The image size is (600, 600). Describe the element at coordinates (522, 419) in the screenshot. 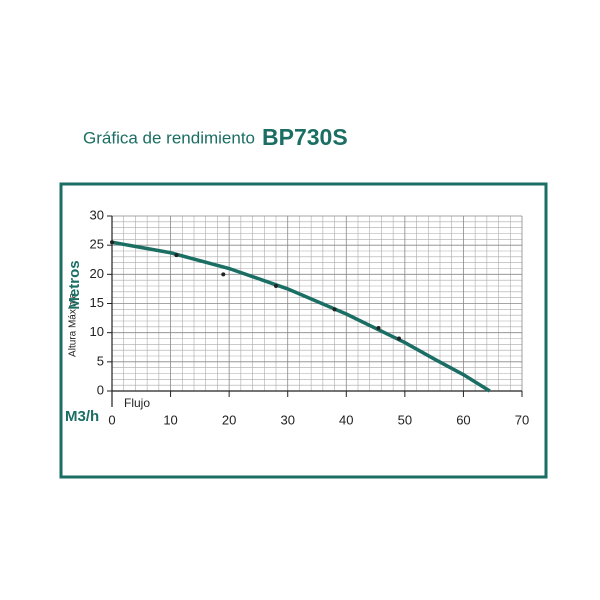

I see `x-tick-label: 70` at that location.